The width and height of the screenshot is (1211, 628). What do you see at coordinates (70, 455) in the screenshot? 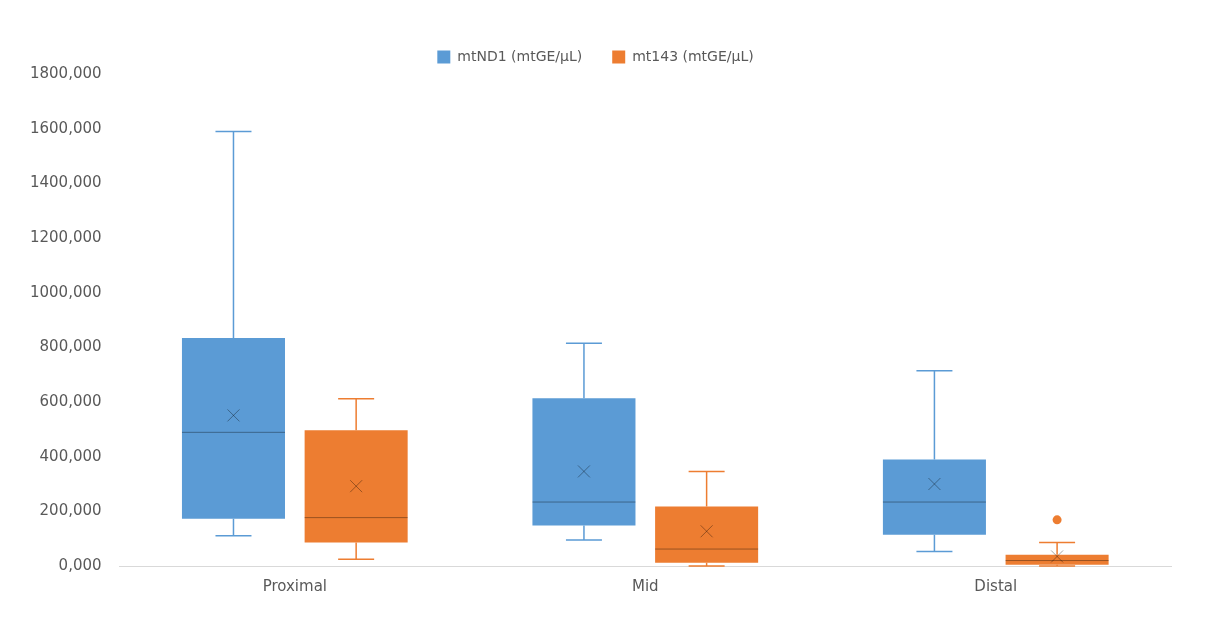
I see `y-tick-label: 400,000` at bounding box center [70, 455].